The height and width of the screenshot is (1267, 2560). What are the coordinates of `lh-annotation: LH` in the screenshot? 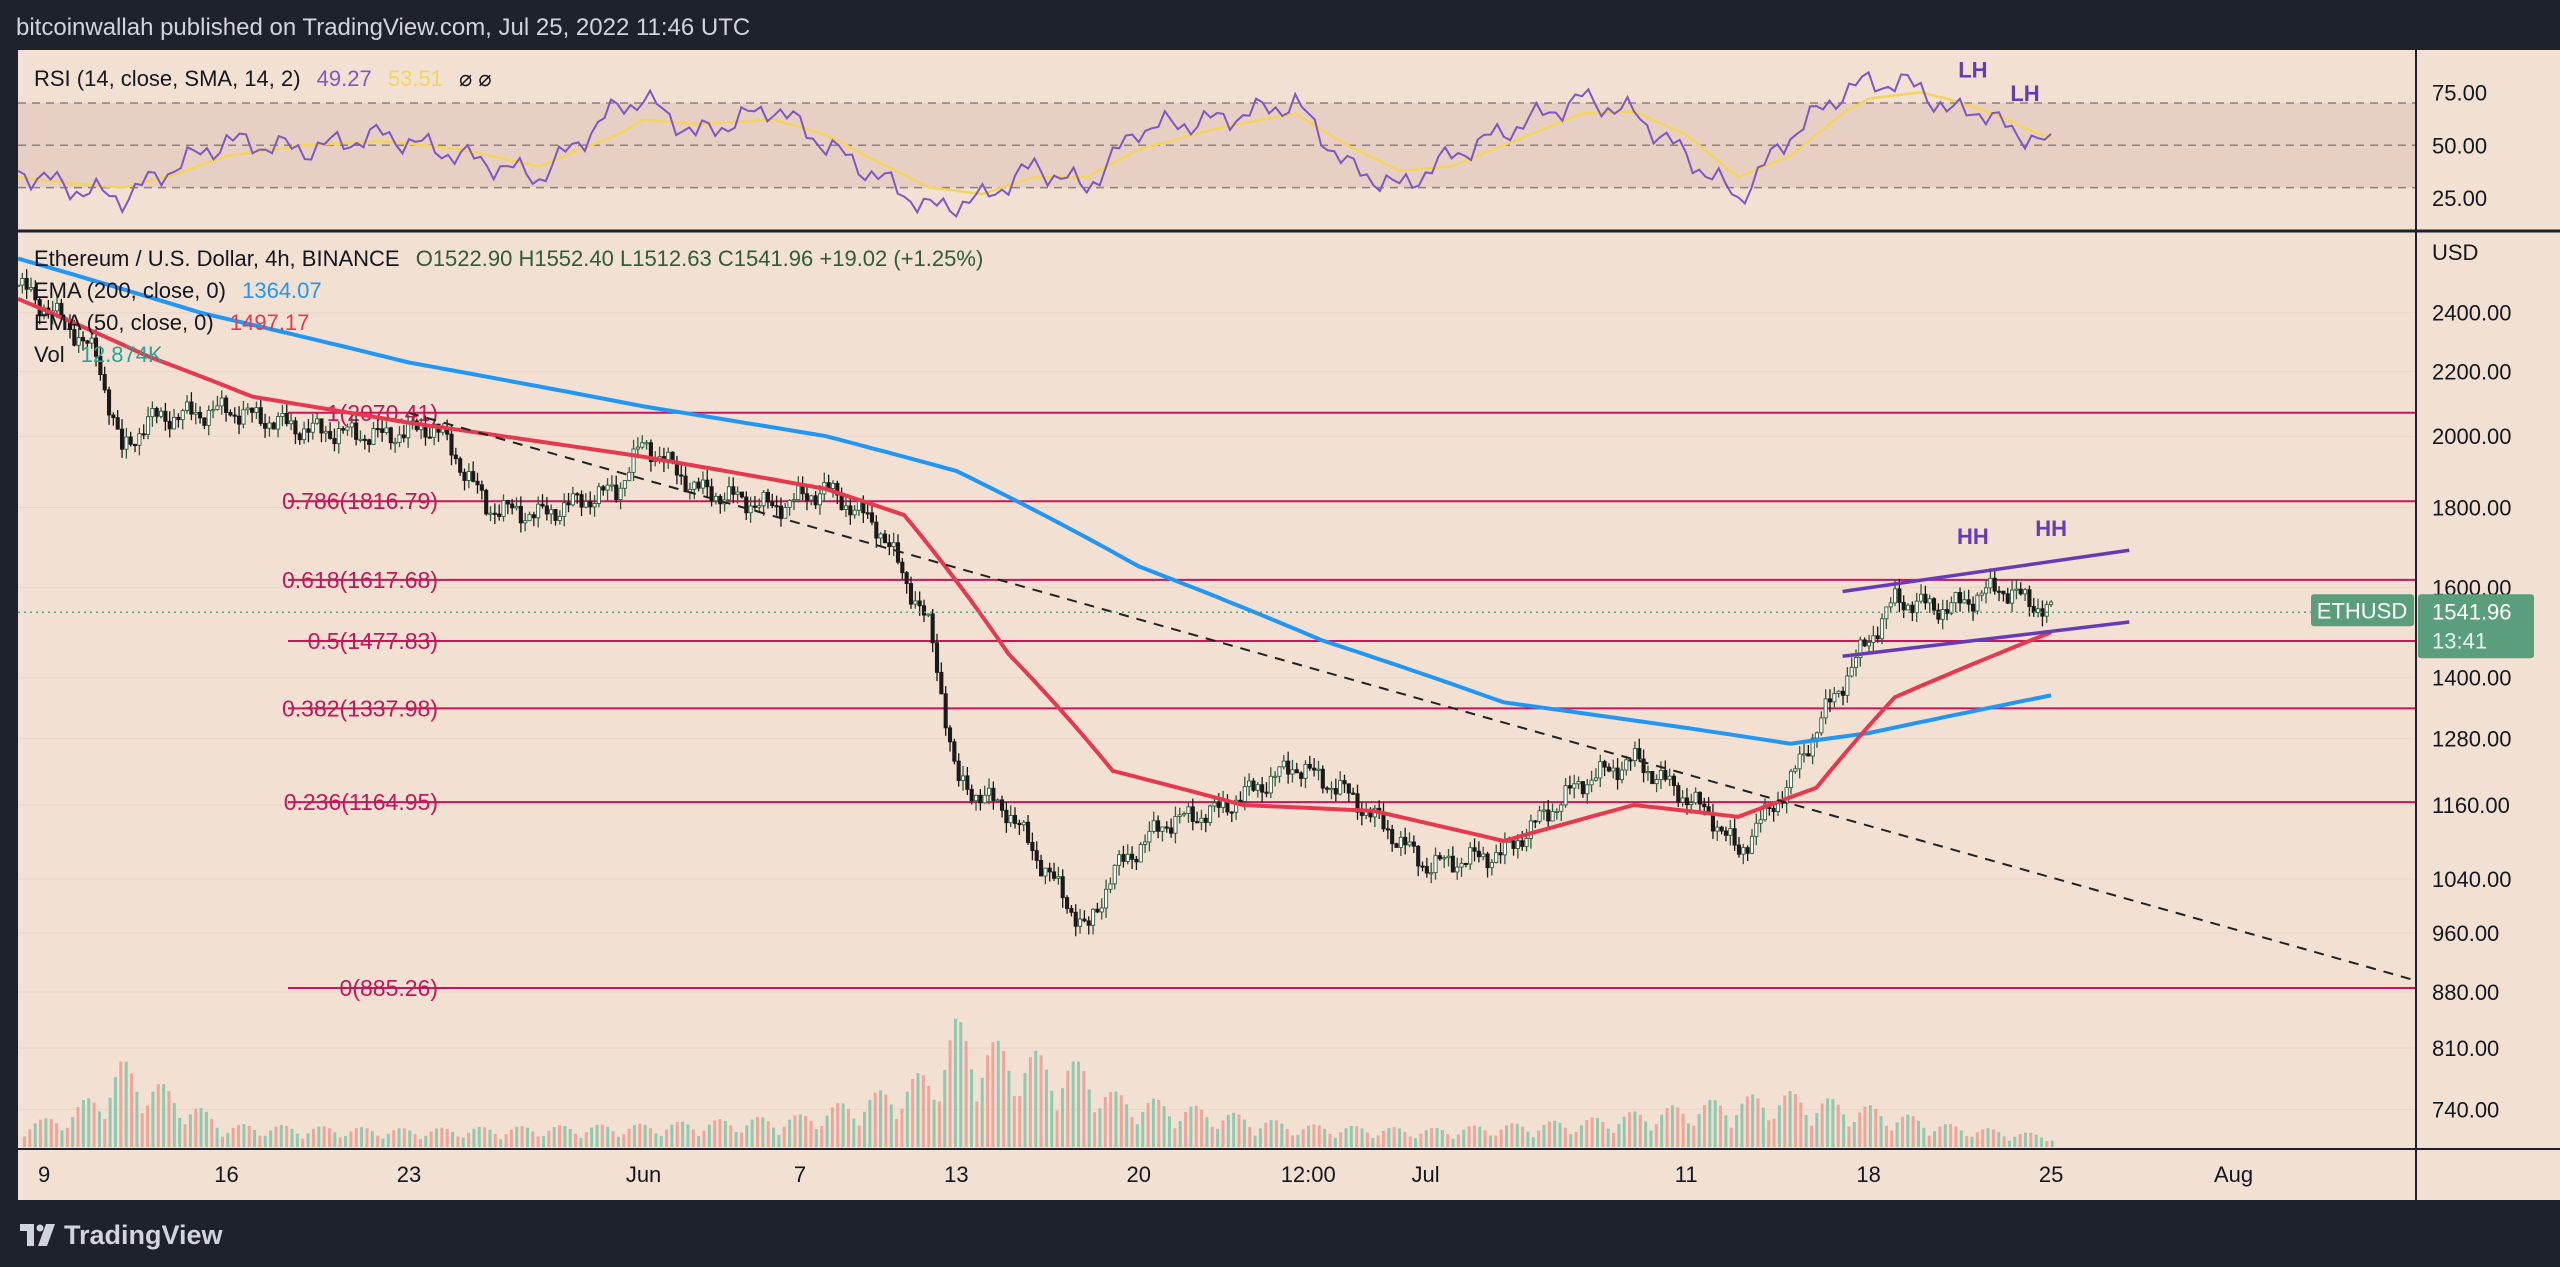 It's located at (2024, 93).